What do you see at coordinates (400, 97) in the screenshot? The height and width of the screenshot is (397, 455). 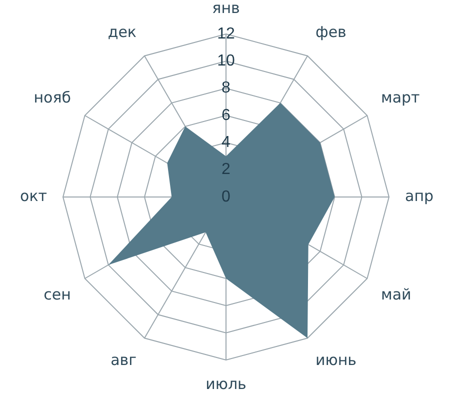 I see `spoke-label: март` at bounding box center [400, 97].